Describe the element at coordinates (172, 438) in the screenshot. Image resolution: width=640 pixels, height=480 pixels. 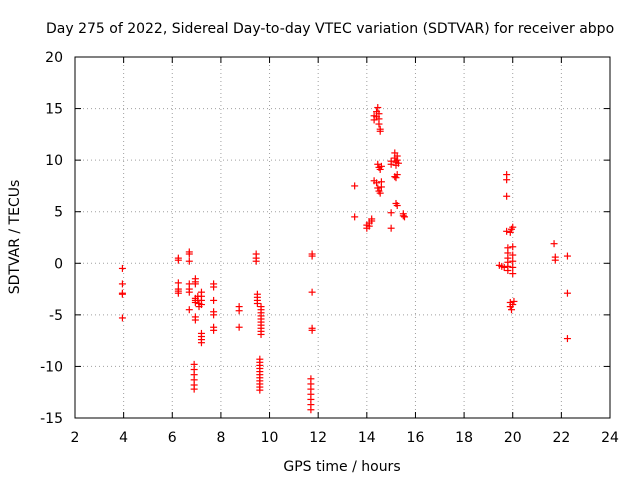
I see `x-tick-label: 6` at that location.